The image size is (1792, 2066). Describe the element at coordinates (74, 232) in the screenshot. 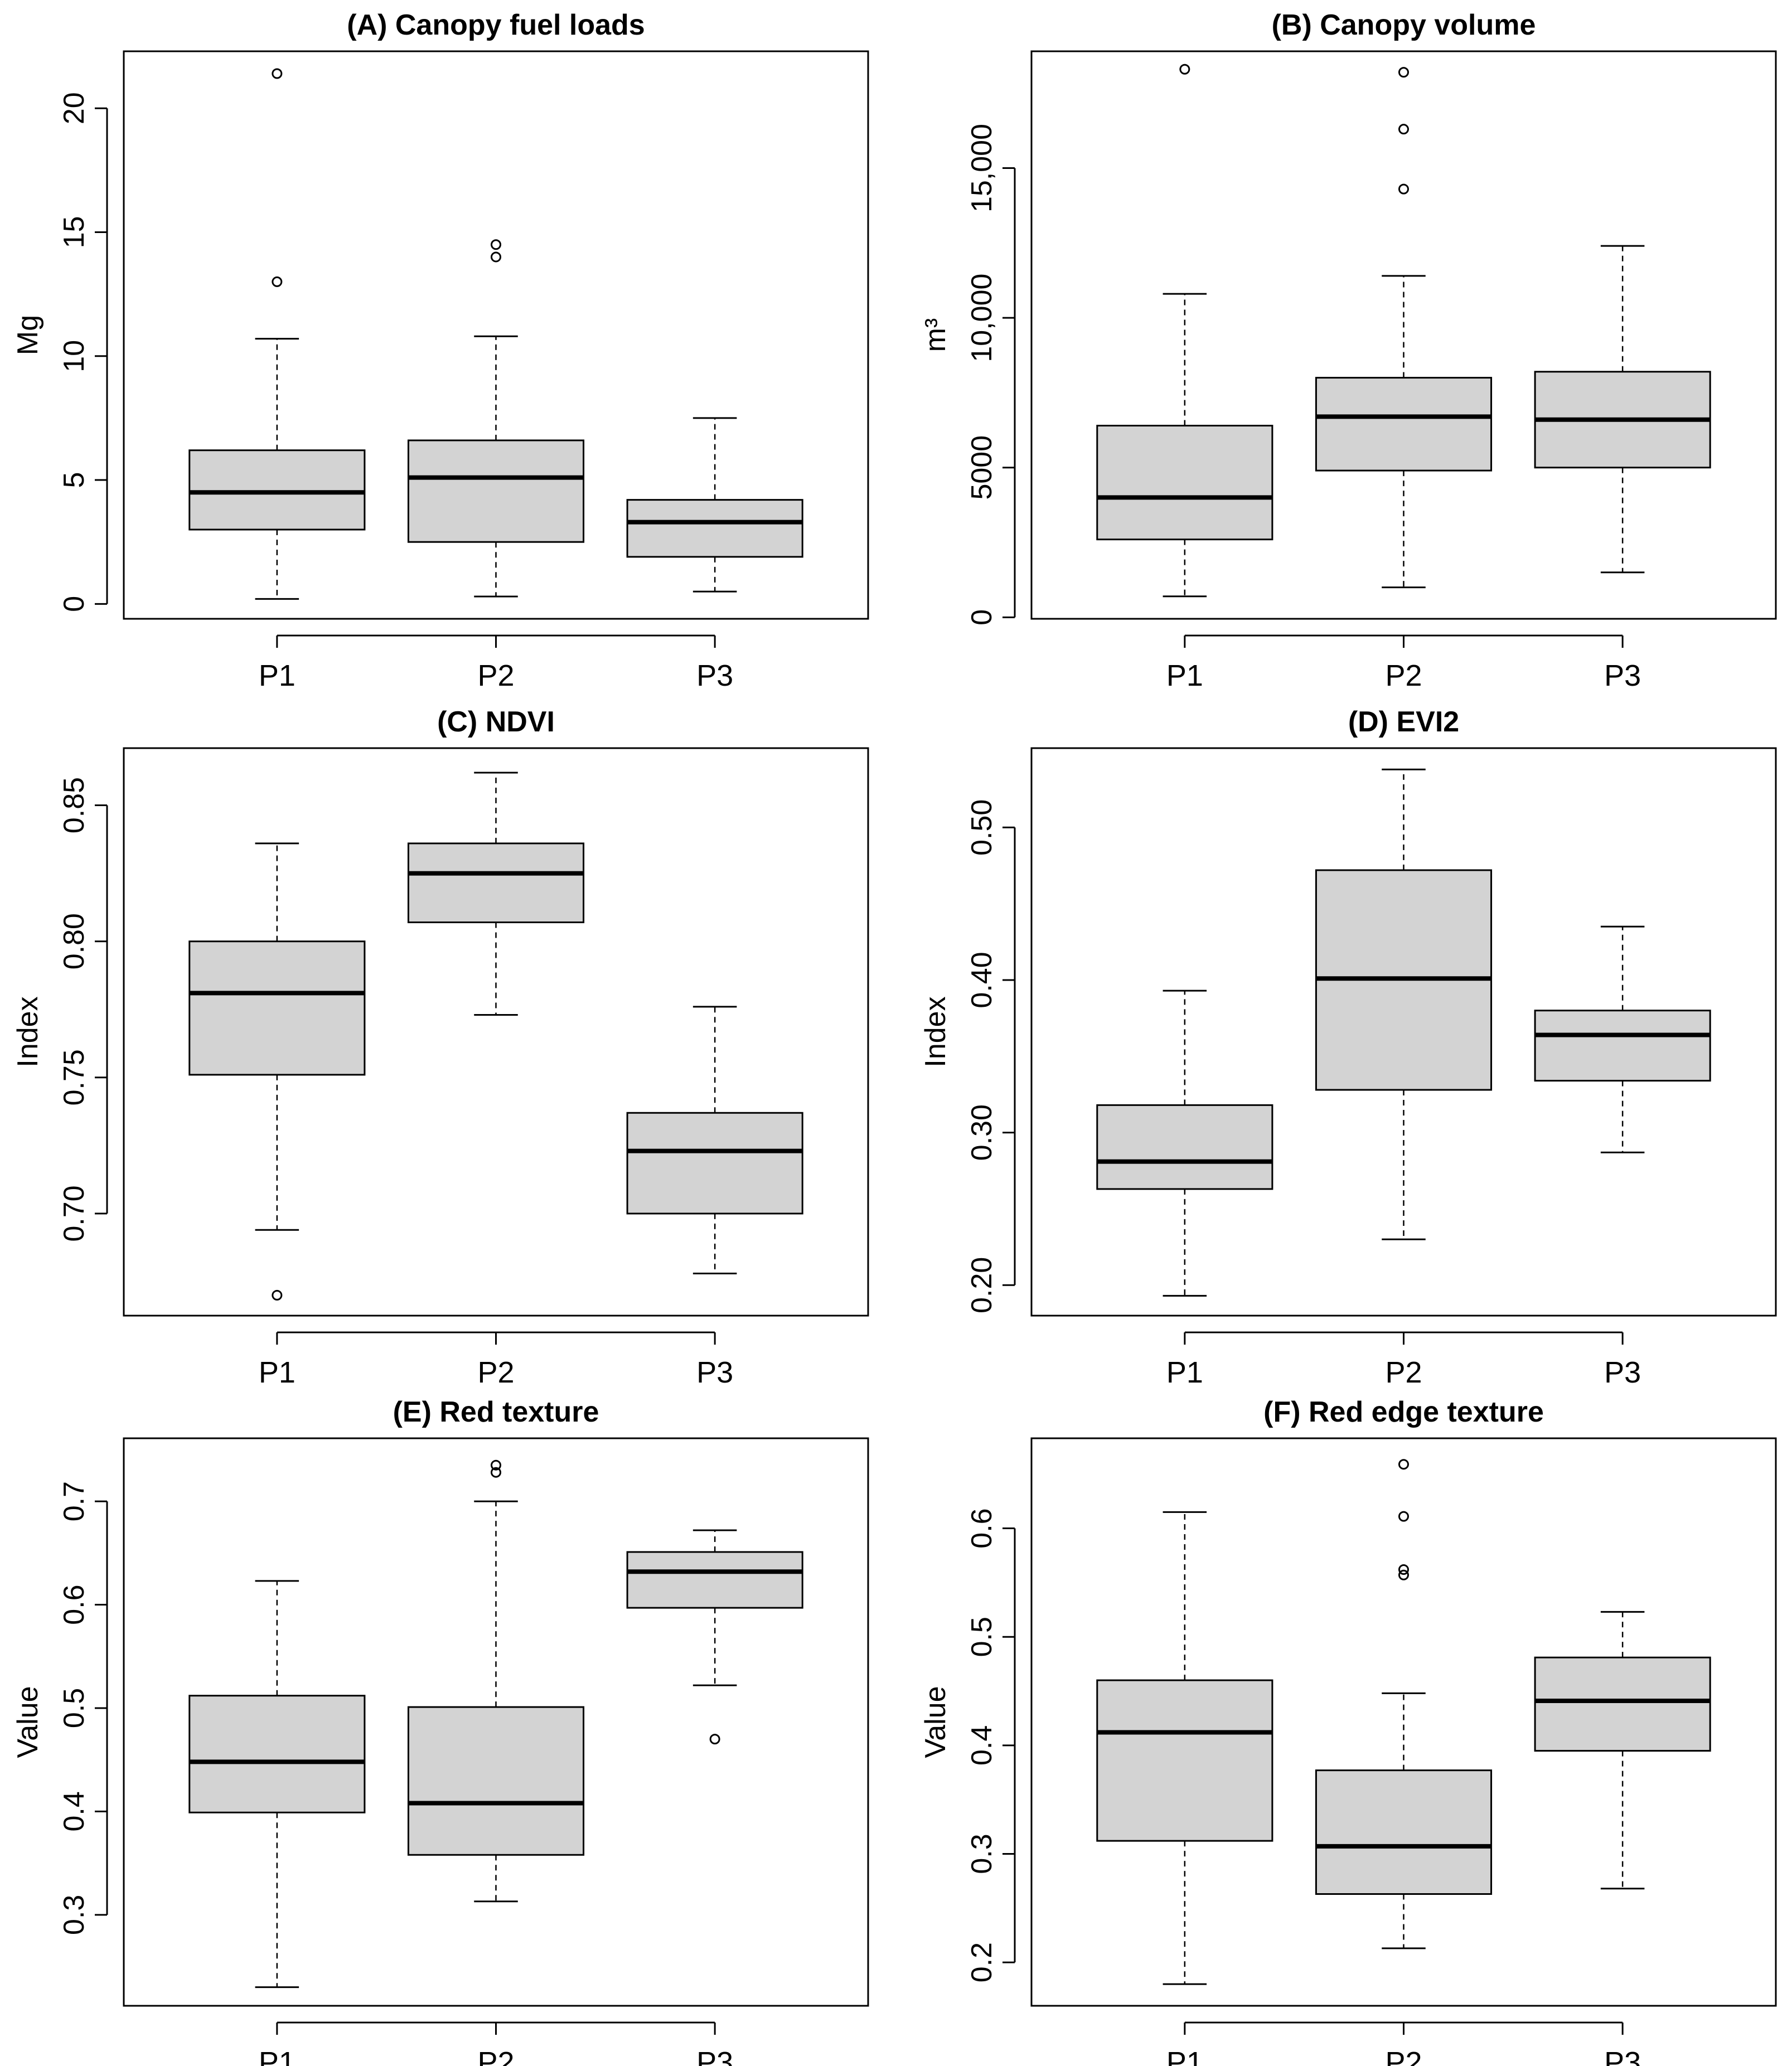

I see `y-tick-label: 15` at that location.